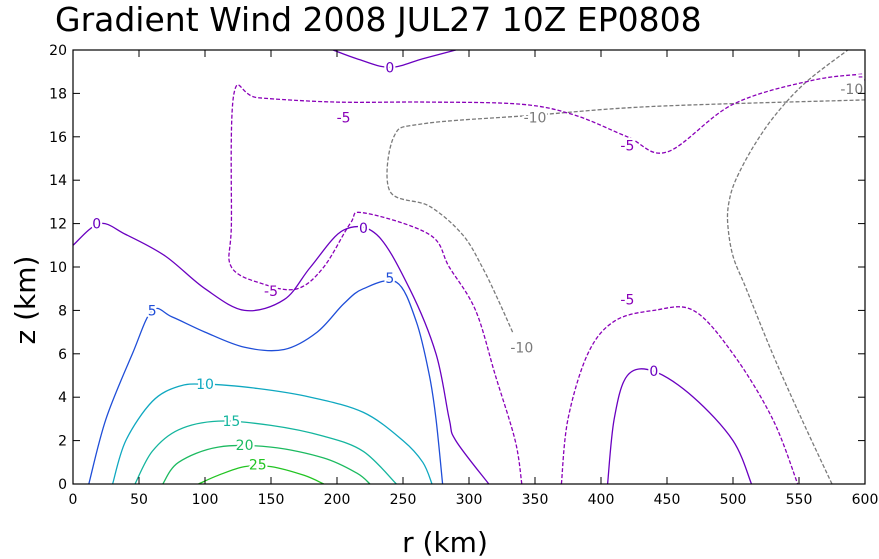 The height and width of the screenshot is (559, 879). Describe the element at coordinates (271, 500) in the screenshot. I see `x-tick-label: 150` at that location.